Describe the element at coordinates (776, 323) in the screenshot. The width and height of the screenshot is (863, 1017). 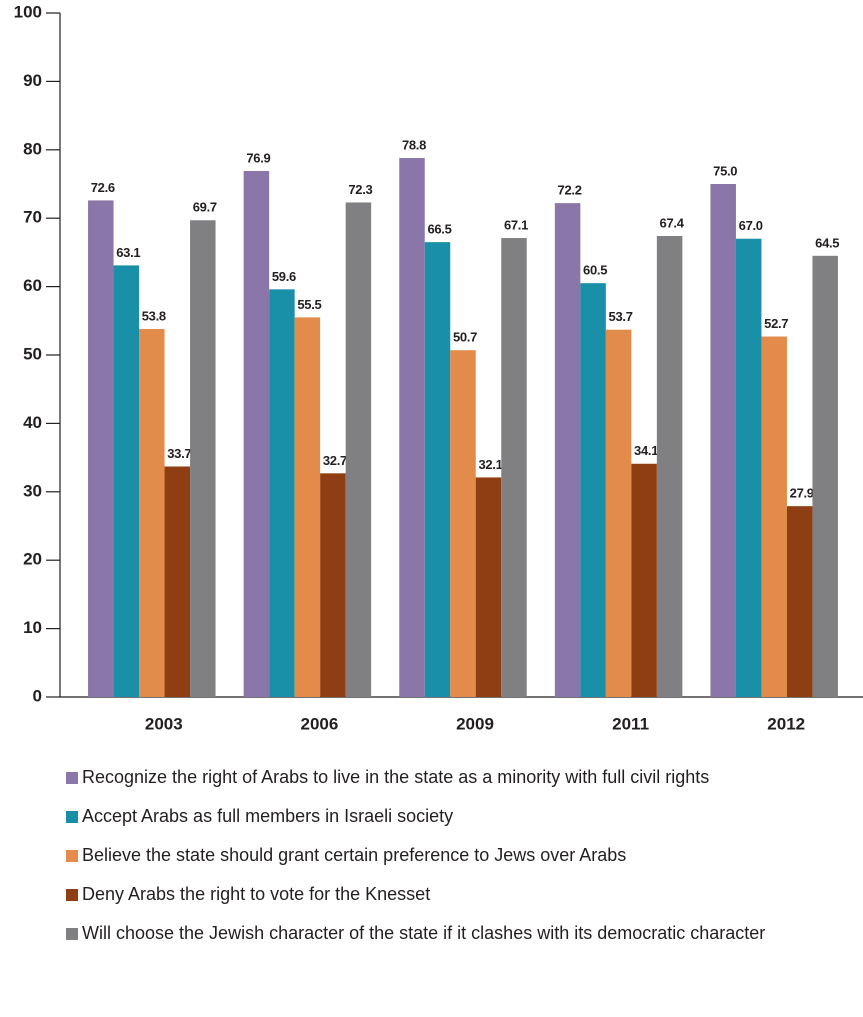
I see `value-label: 52.7` at that location.